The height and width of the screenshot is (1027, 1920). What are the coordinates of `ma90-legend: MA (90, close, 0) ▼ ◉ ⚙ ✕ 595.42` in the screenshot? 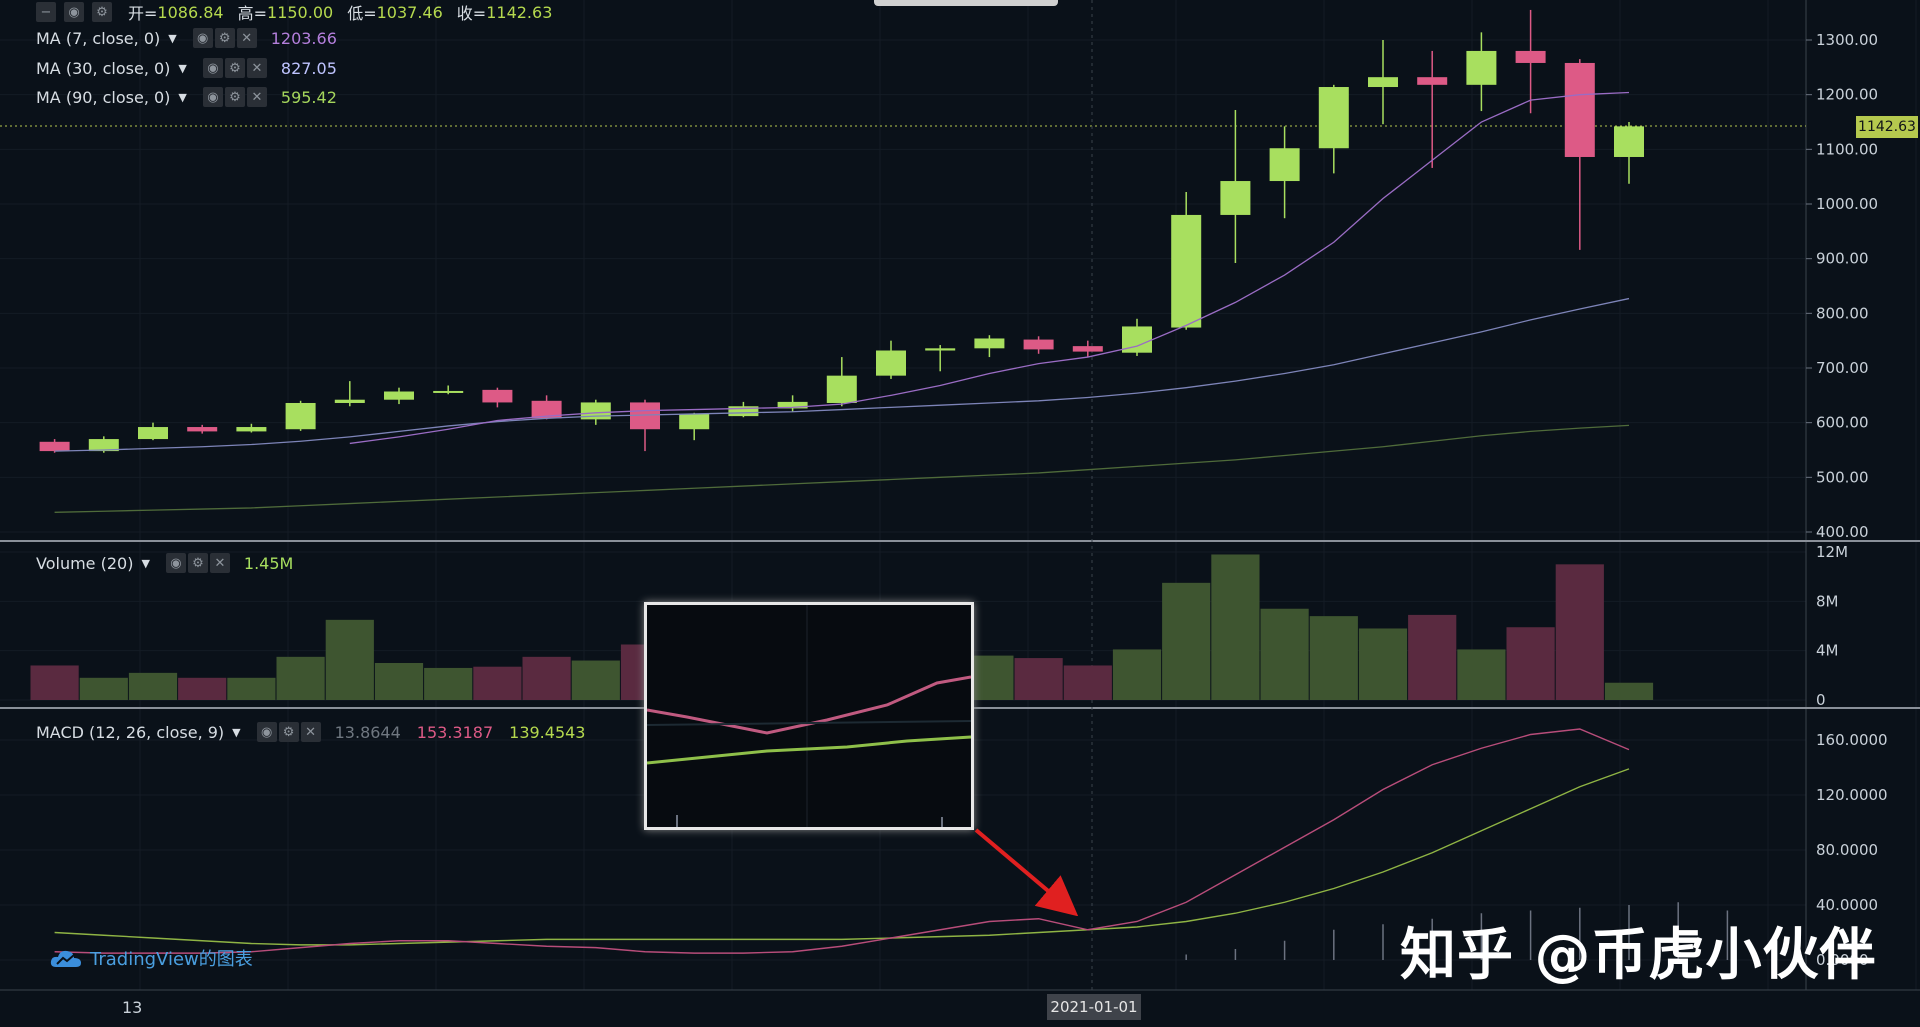 It's located at (186, 97).